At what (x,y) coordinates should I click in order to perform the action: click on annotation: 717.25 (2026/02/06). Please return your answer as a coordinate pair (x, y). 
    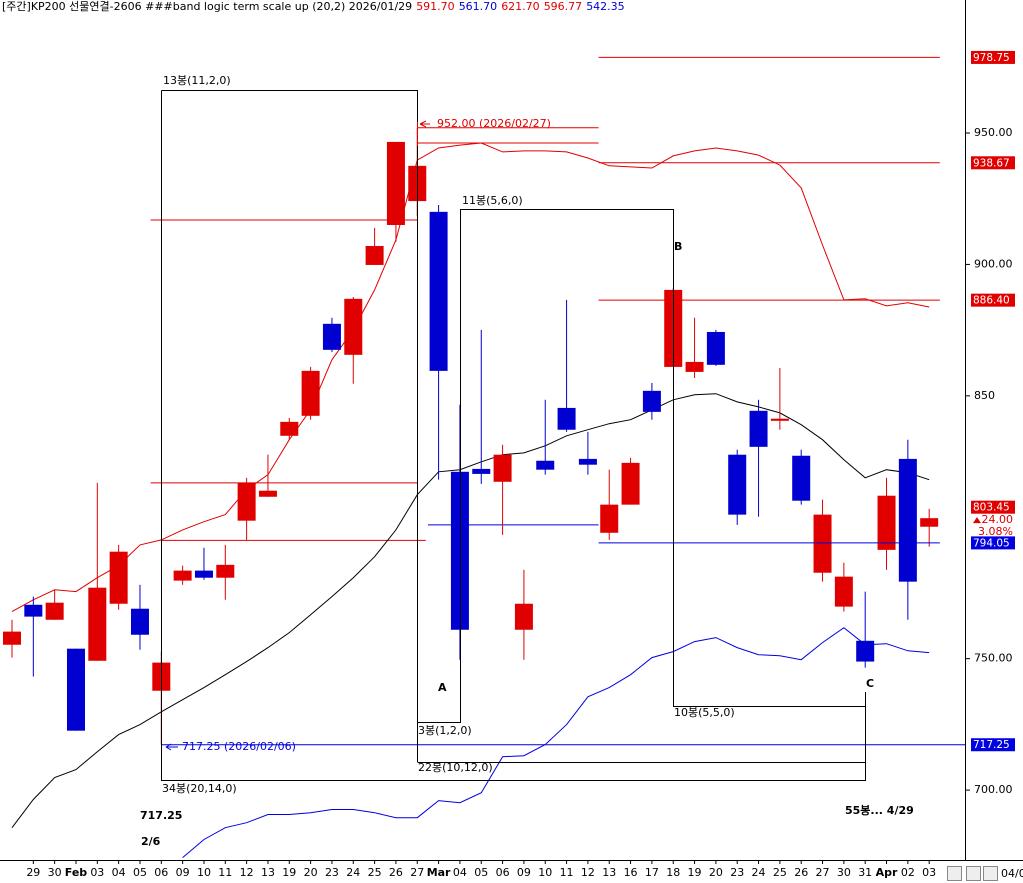
    Looking at the image, I should click on (239, 746).